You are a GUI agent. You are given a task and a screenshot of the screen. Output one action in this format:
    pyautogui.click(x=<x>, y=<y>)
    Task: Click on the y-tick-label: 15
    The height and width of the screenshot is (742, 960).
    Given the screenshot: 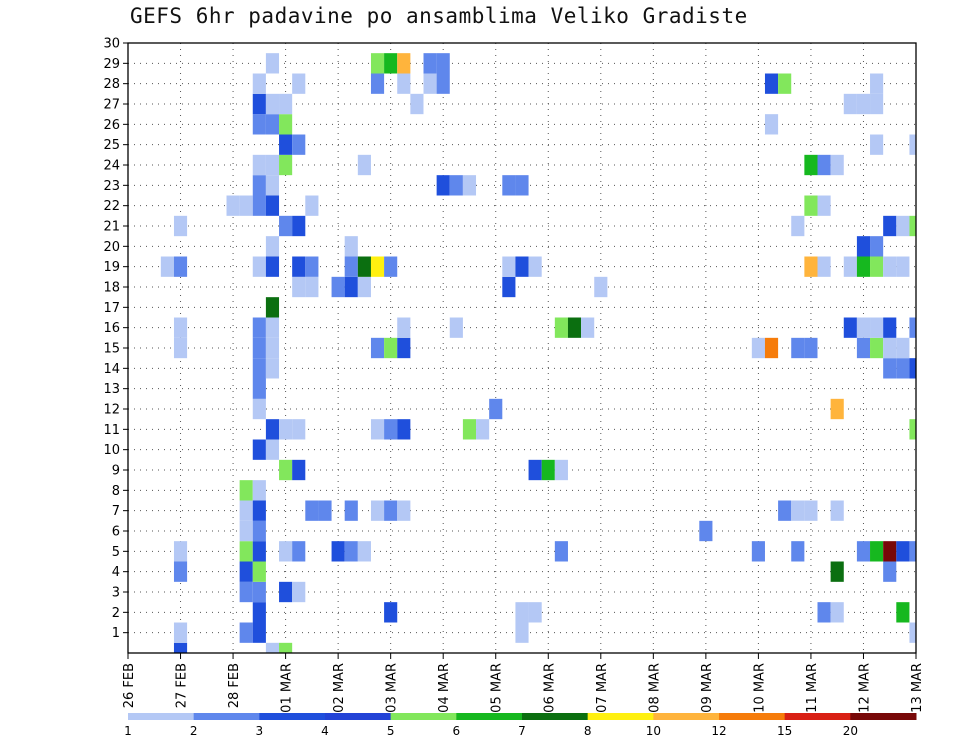 What is the action you would take?
    pyautogui.click(x=111, y=349)
    